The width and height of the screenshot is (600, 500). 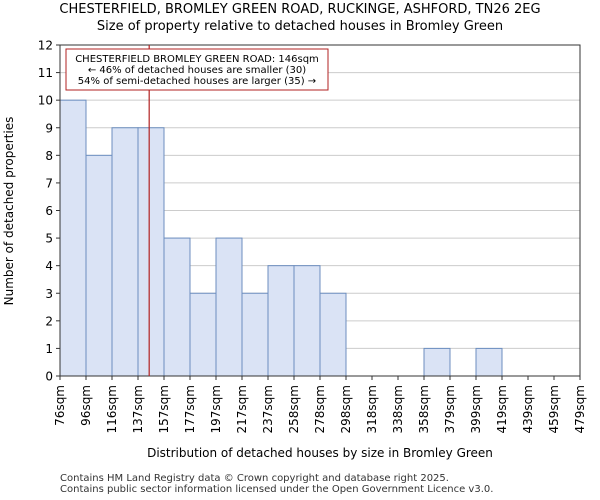 What do you see at coordinates (49, 128) in the screenshot?
I see `y-tick-label: 9` at bounding box center [49, 128].